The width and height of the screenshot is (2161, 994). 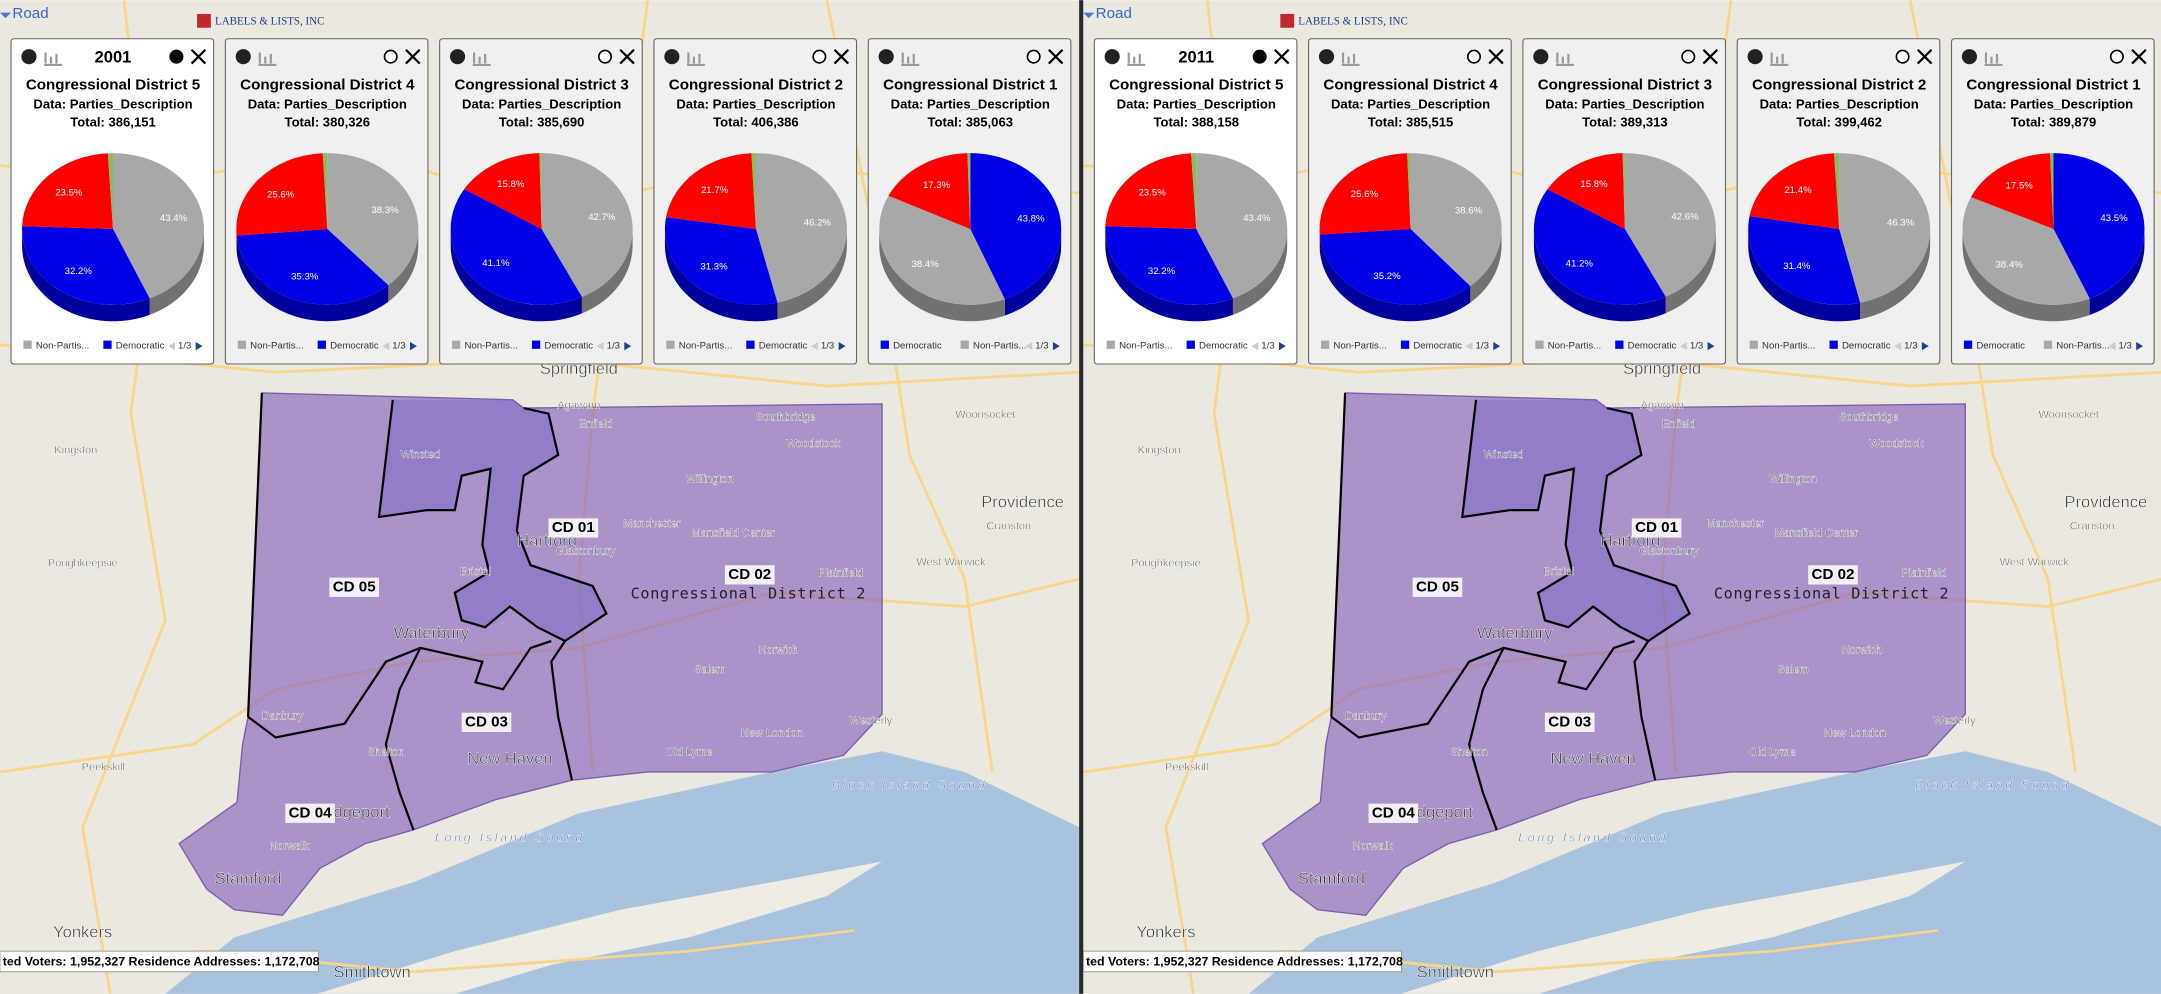 I want to click on logo-mark, so click(x=1287, y=20).